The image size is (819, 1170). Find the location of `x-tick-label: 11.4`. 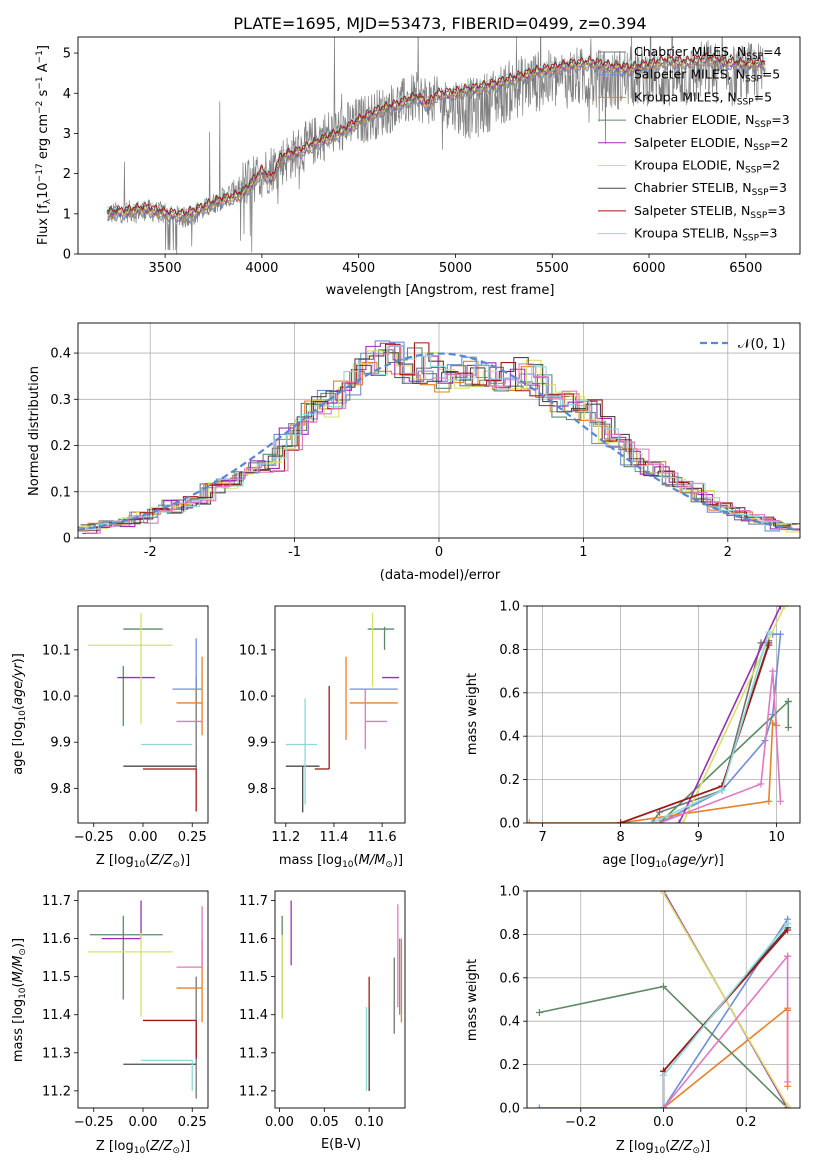

x-tick-label: 11.4 is located at coordinates (334, 837).